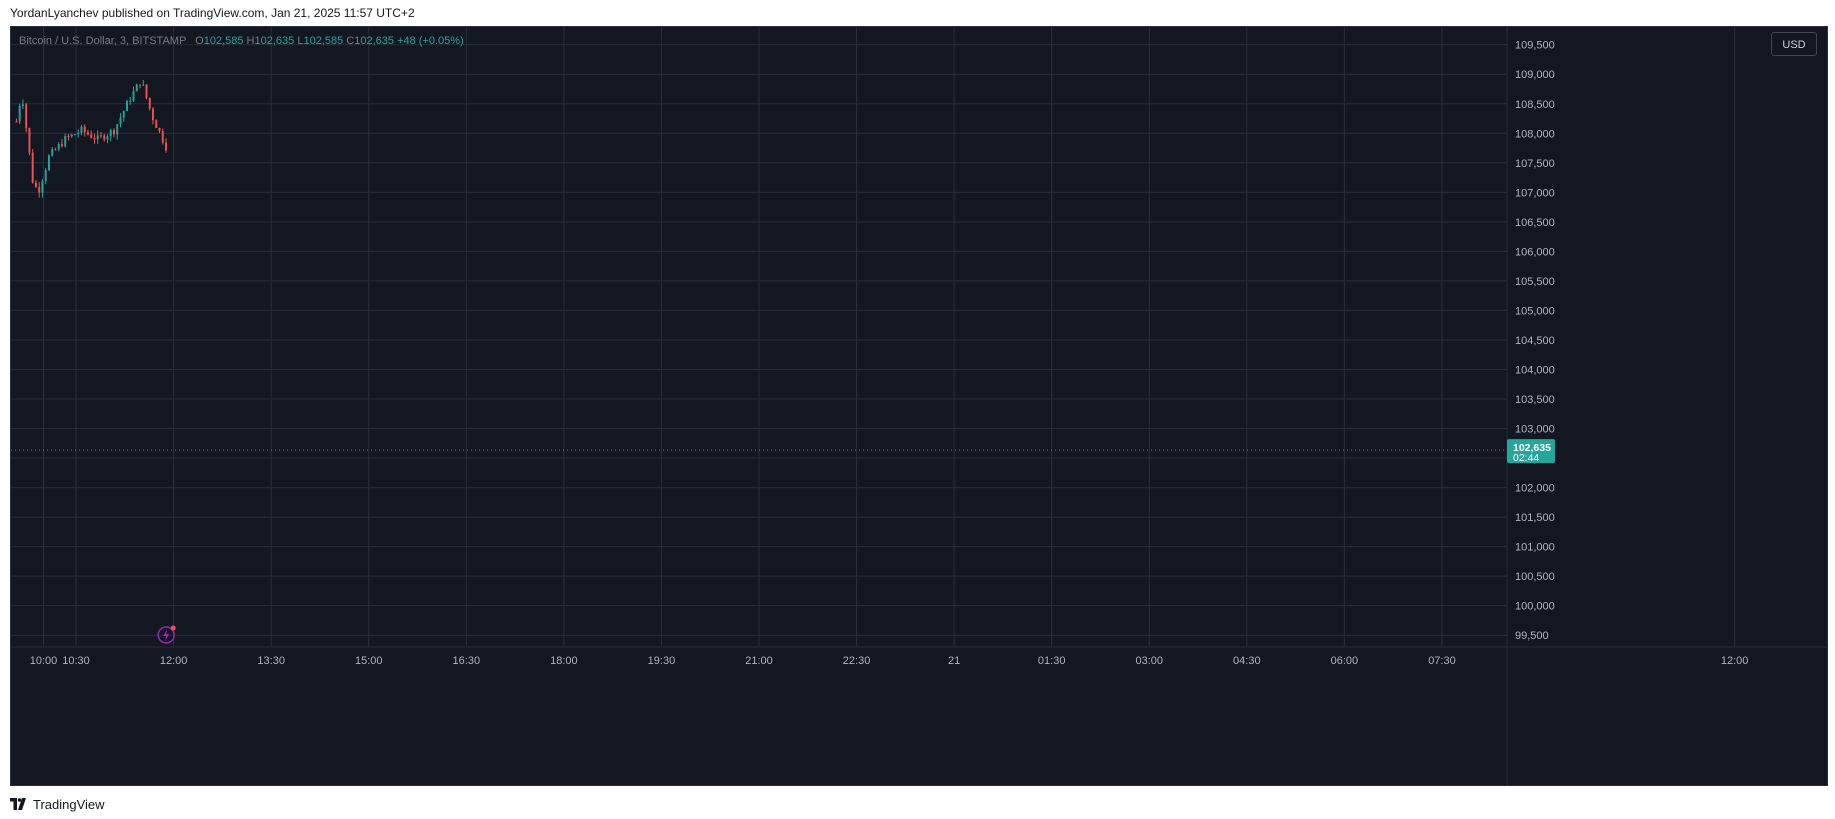  I want to click on y-tick-label: 104,500, so click(1535, 341).